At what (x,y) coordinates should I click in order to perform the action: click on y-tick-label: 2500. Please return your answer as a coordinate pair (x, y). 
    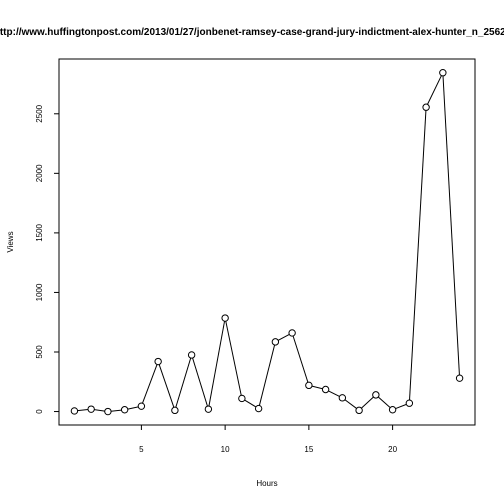
    Looking at the image, I should click on (39, 113).